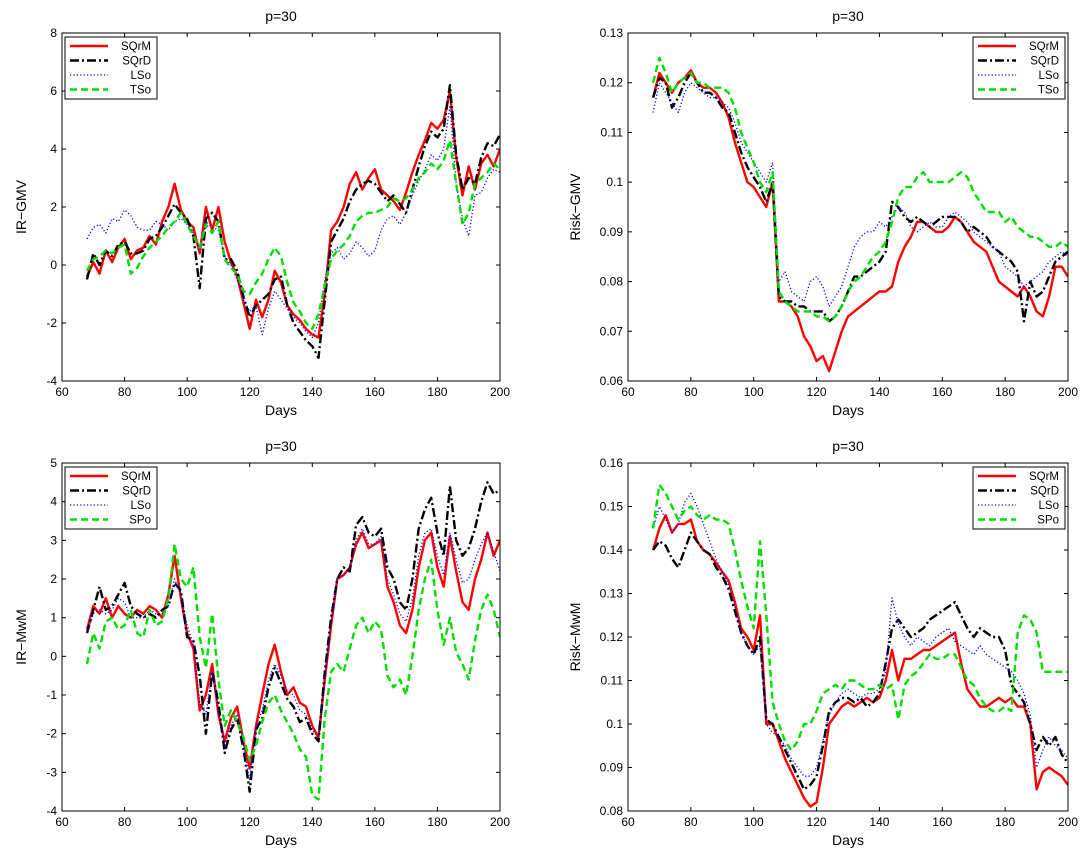 This screenshot has width=1082, height=850. What do you see at coordinates (53, 463) in the screenshot?
I see `y-tick-label: 5` at bounding box center [53, 463].